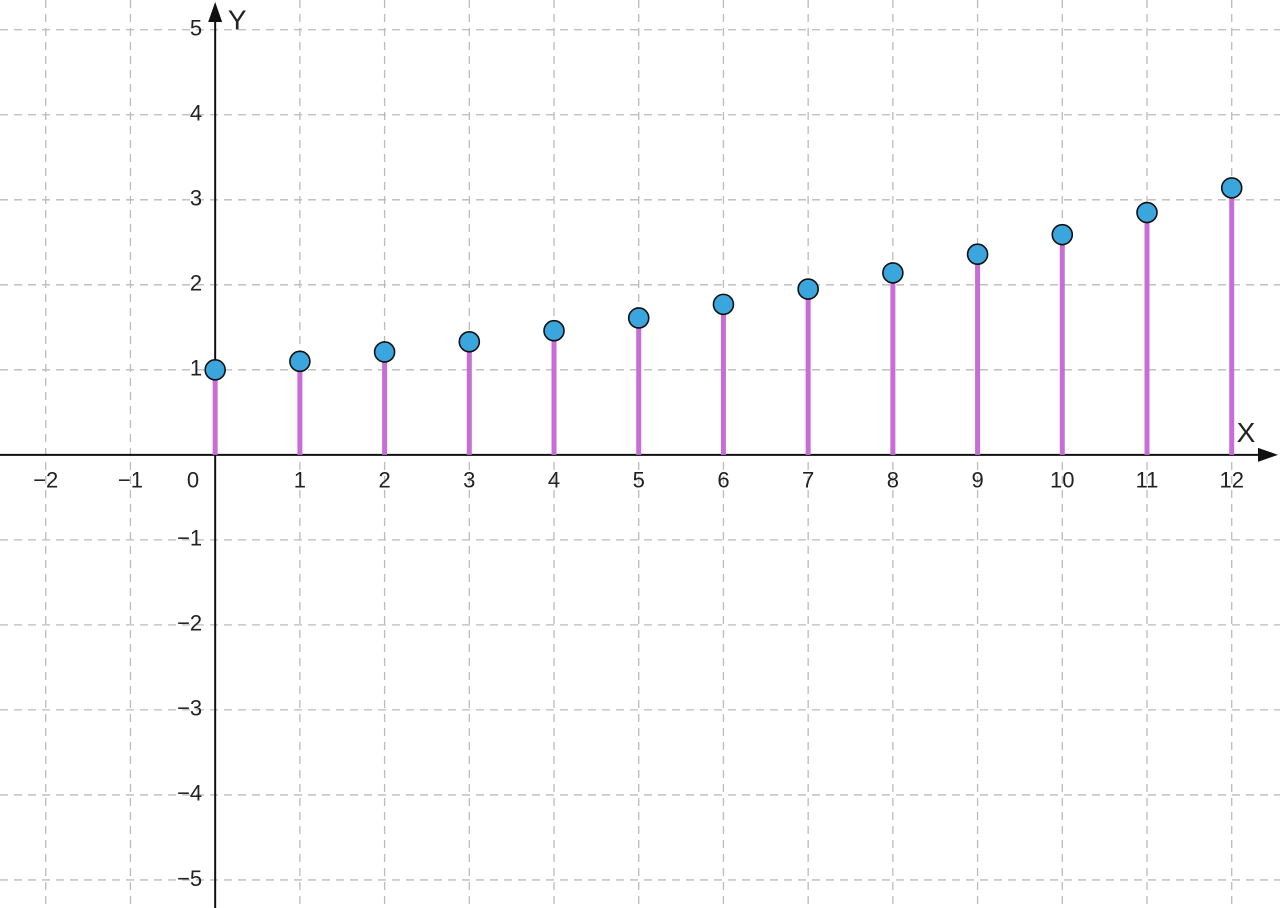 The image size is (1280, 908). What do you see at coordinates (977, 480) in the screenshot?
I see `x-tick-label: 9` at bounding box center [977, 480].